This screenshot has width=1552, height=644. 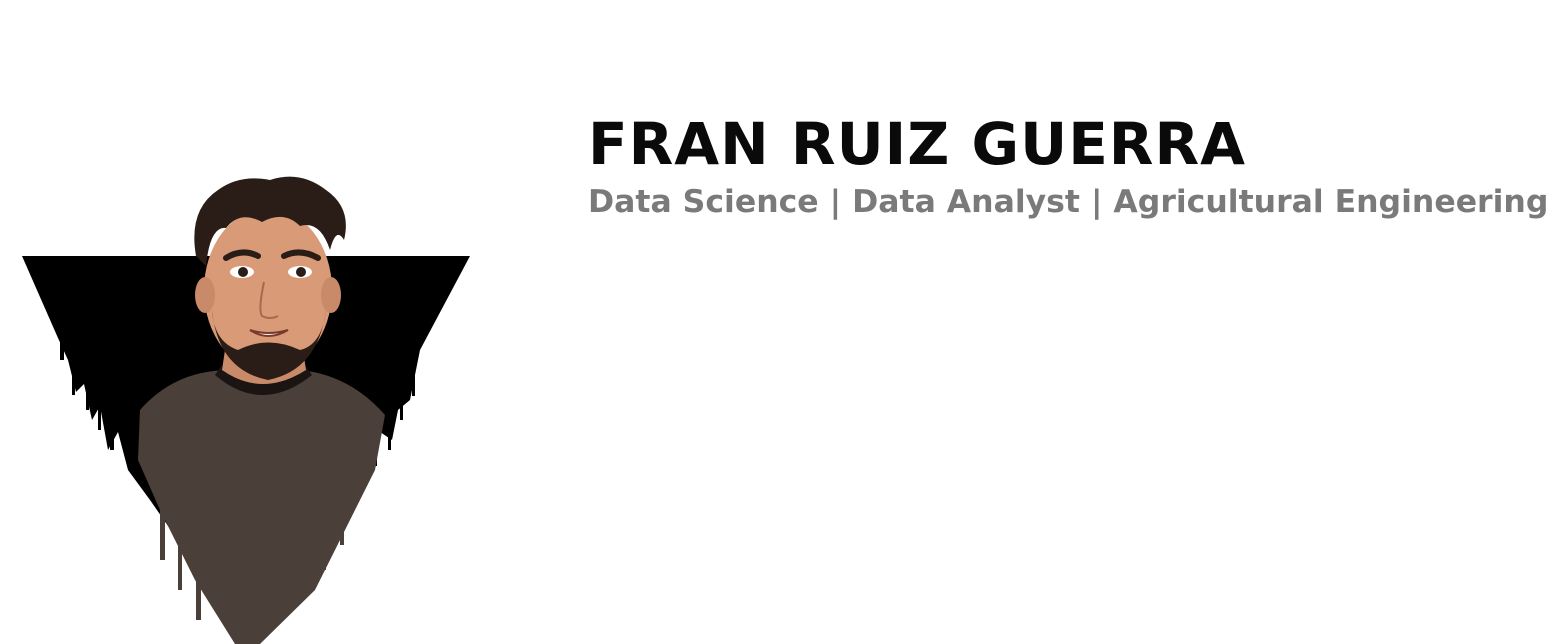 What do you see at coordinates (301, 255) in the screenshot?
I see `right-eyebrow` at bounding box center [301, 255].